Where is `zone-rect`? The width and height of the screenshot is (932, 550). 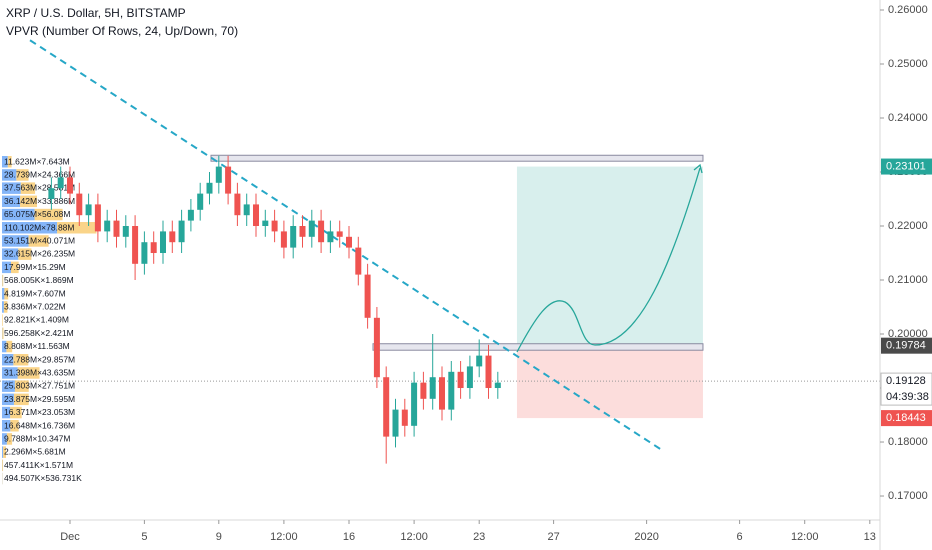 zone-rect is located at coordinates (457, 158).